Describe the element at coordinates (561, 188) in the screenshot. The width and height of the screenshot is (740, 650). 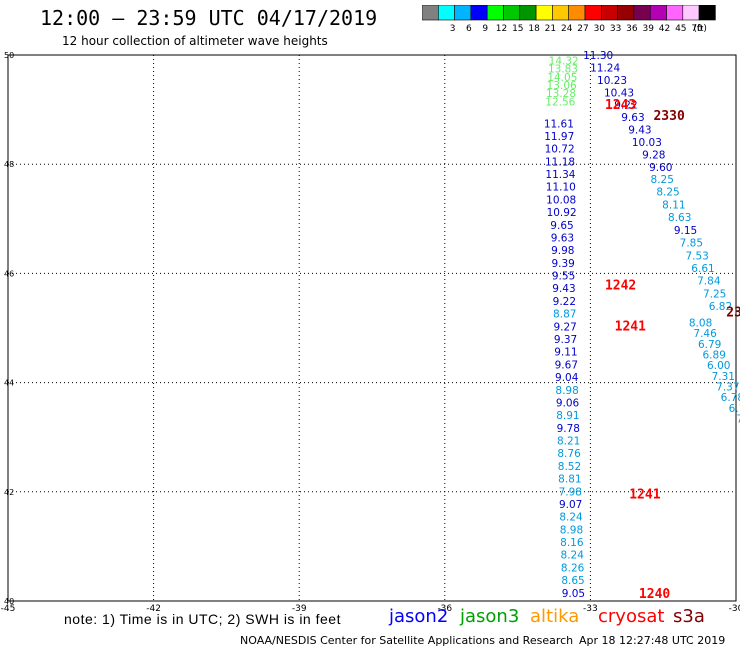
I see `swh-value-label: 11.10` at that location.